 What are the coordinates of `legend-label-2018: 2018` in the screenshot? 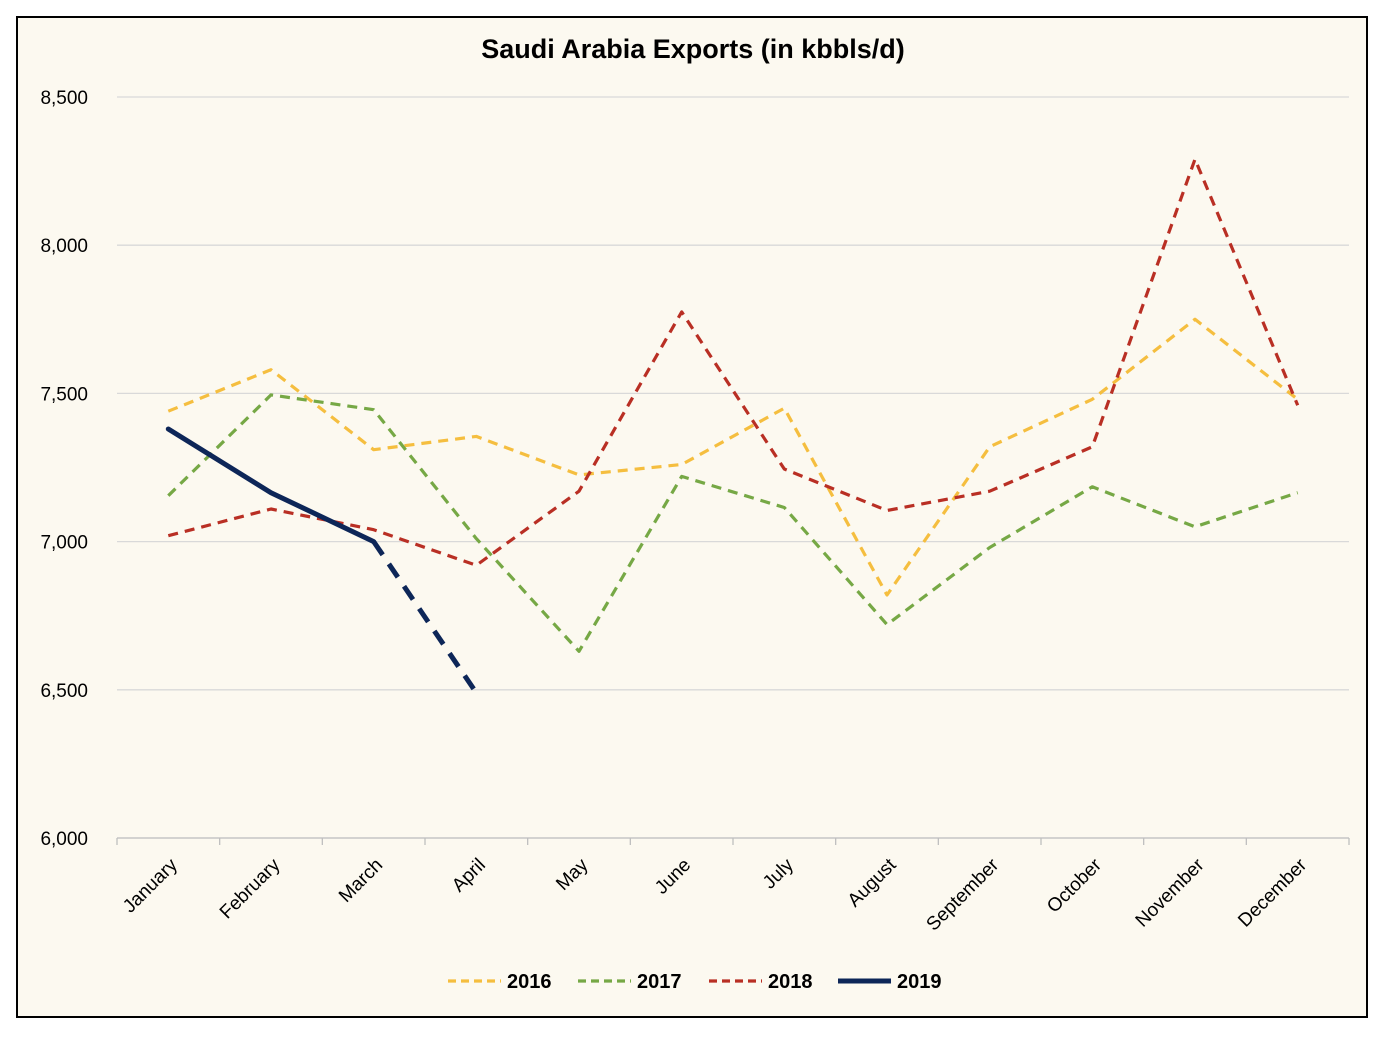 It's located at (790, 982).